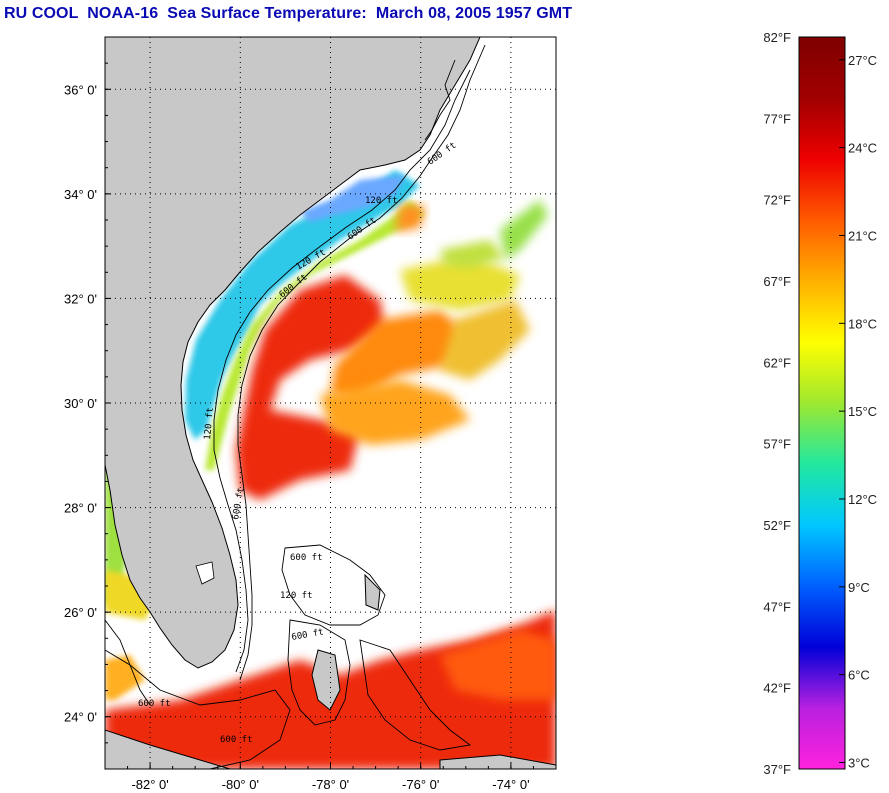  I want to click on longitude-ticks: -82° 0' -80° 0' -78° 0' -76° 0' -74° 0', so click(330, 777).